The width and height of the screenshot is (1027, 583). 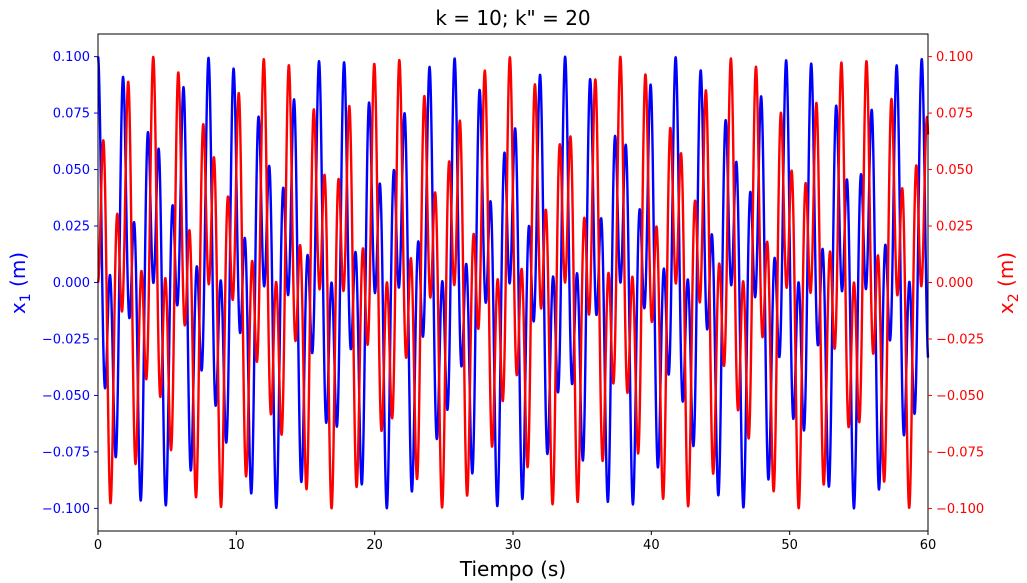 I want to click on y-tick-label-right: 0.050, so click(x=954, y=170).